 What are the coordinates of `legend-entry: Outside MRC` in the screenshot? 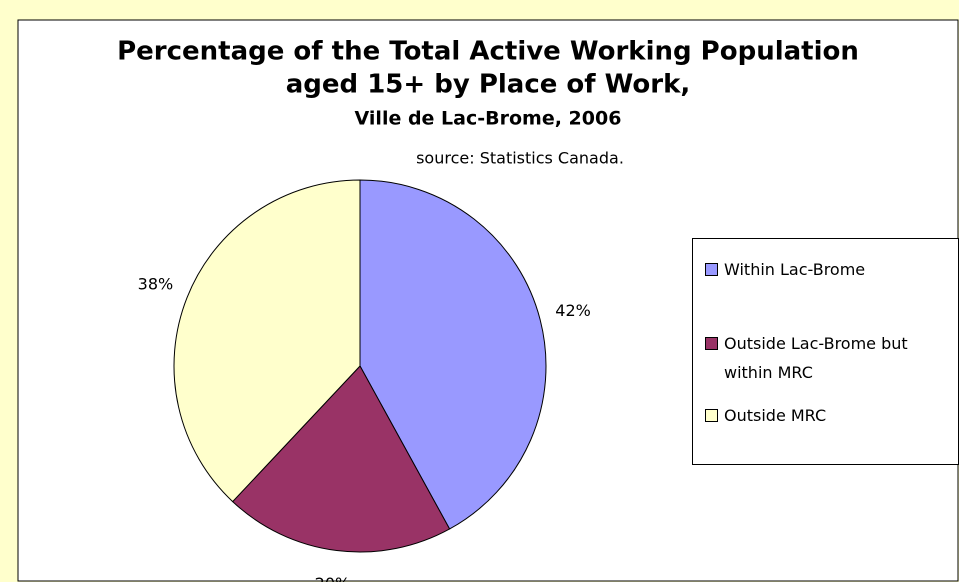 It's located at (830, 415).